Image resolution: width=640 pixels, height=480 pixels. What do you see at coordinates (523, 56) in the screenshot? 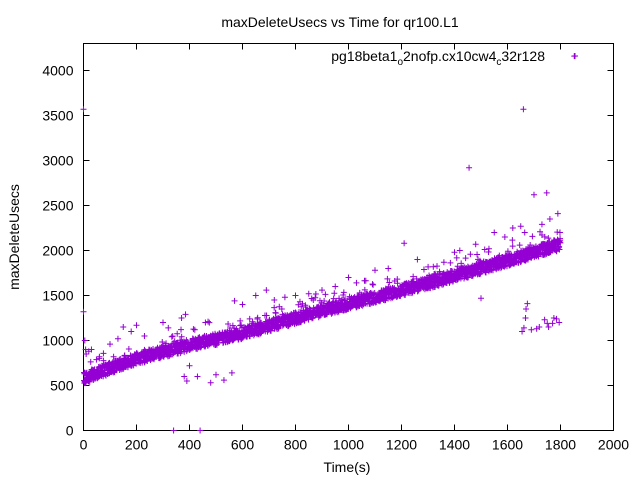
I see `legend-part-e: 32r128` at bounding box center [523, 56].